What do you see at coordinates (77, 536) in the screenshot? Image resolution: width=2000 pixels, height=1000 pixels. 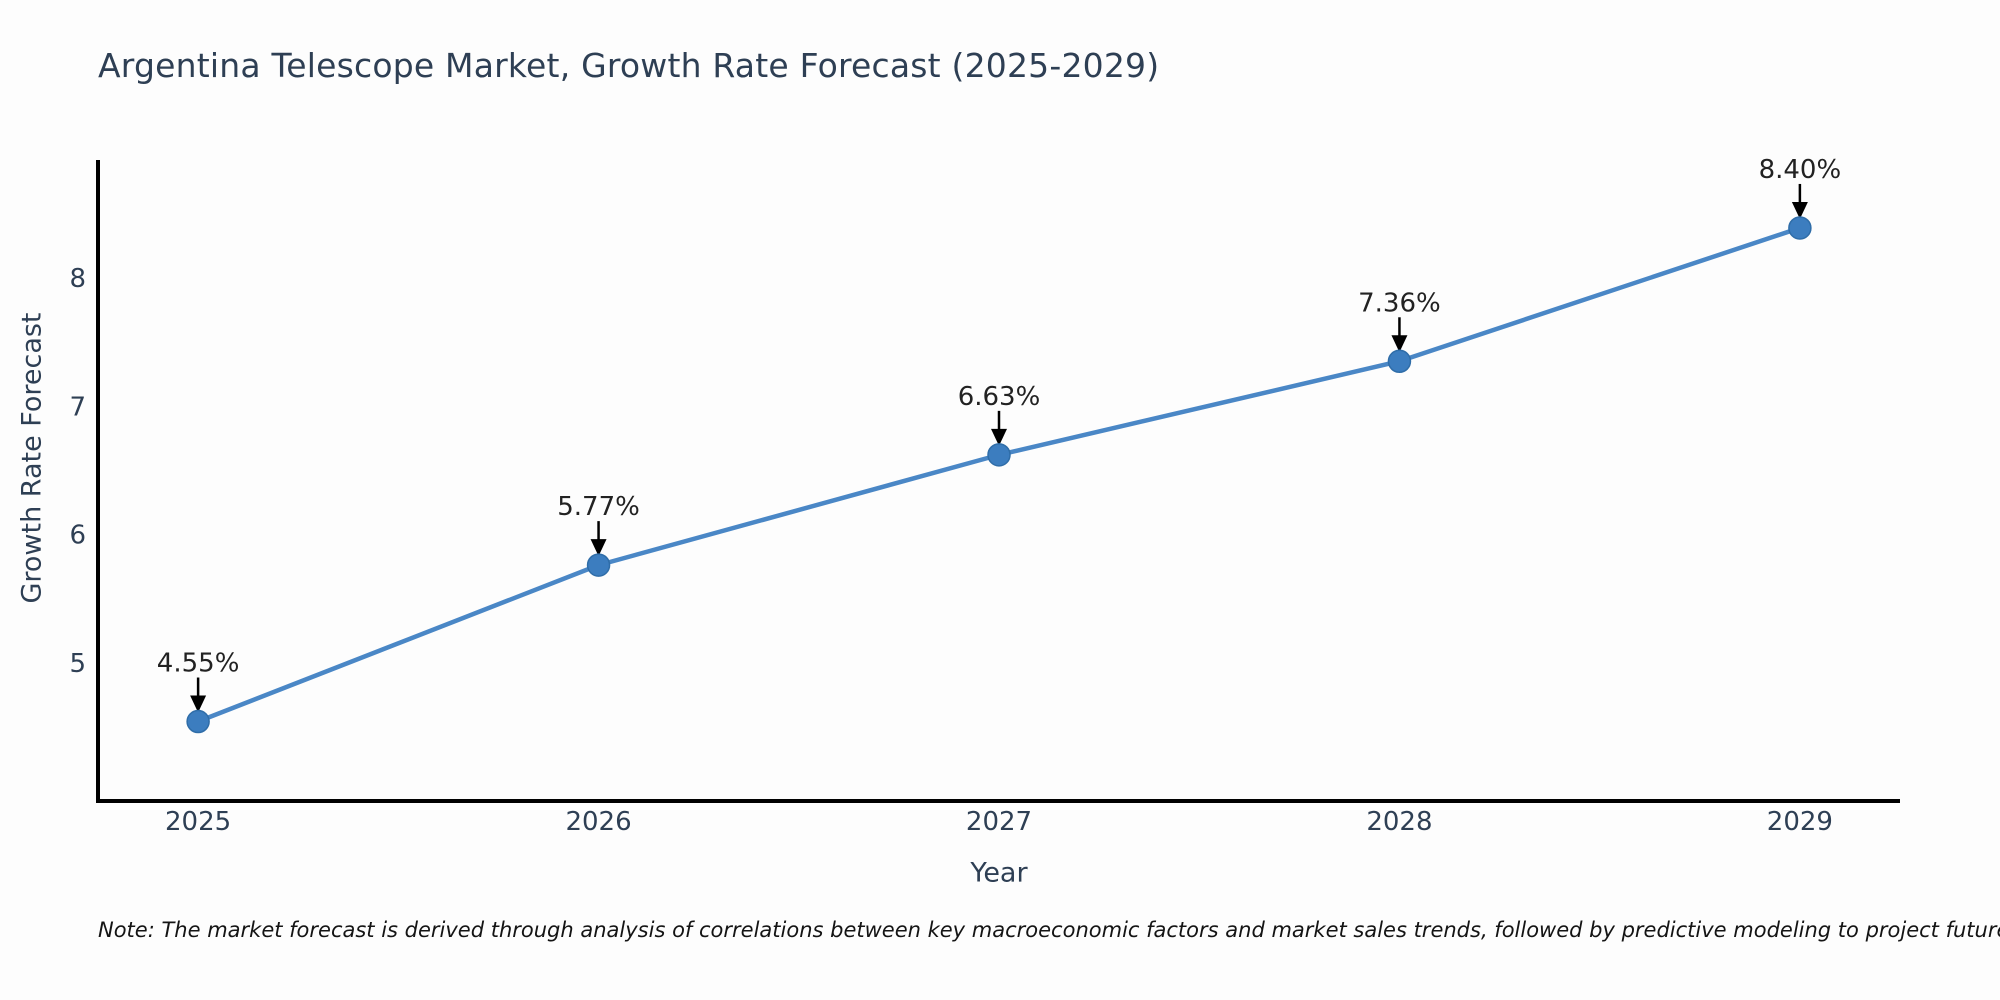 I see `y-tick-label: 6` at bounding box center [77, 536].